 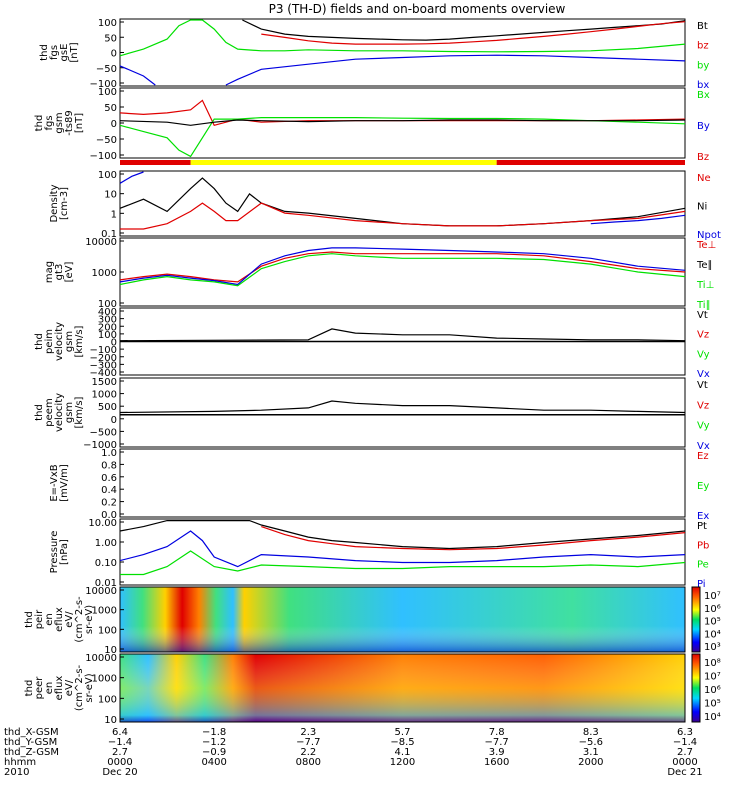 What do you see at coordinates (703, 157) in the screenshot?
I see `legend-entry: Bz` at bounding box center [703, 157].